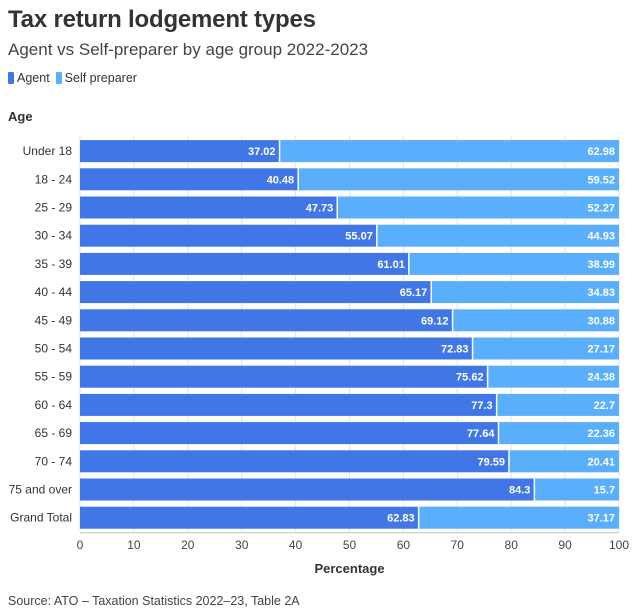 This screenshot has height=616, width=640. Describe the element at coordinates (134, 545) in the screenshot. I see `x-tick-label-10: 10` at that location.